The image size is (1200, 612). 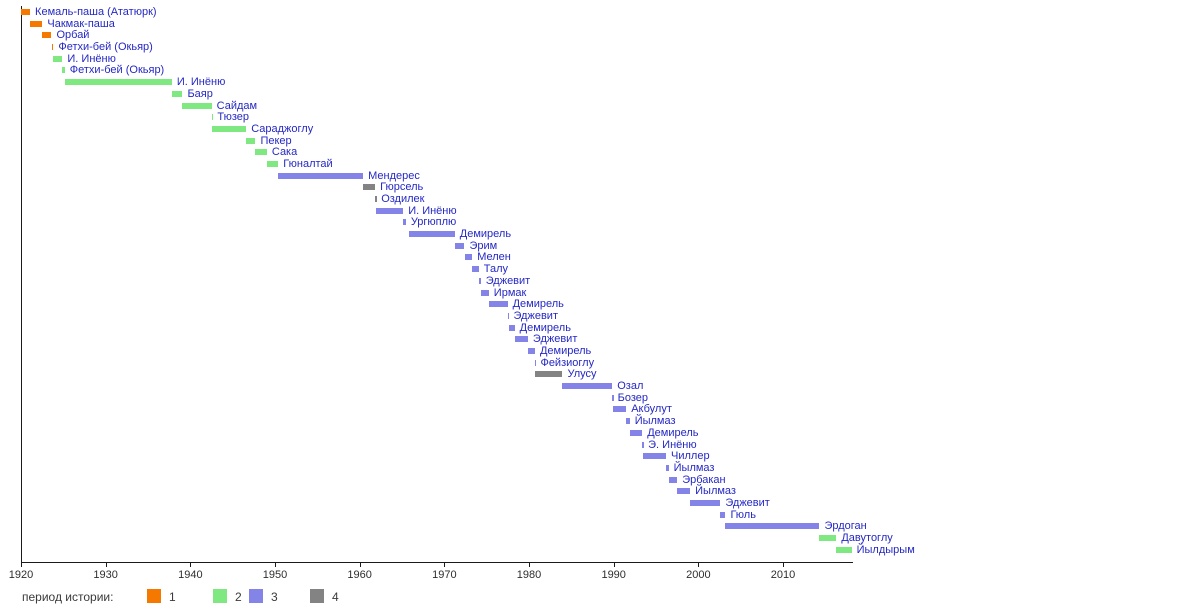 I want to click on bar-label: Кемаль-паша (Ататюрк), so click(x=96, y=12).